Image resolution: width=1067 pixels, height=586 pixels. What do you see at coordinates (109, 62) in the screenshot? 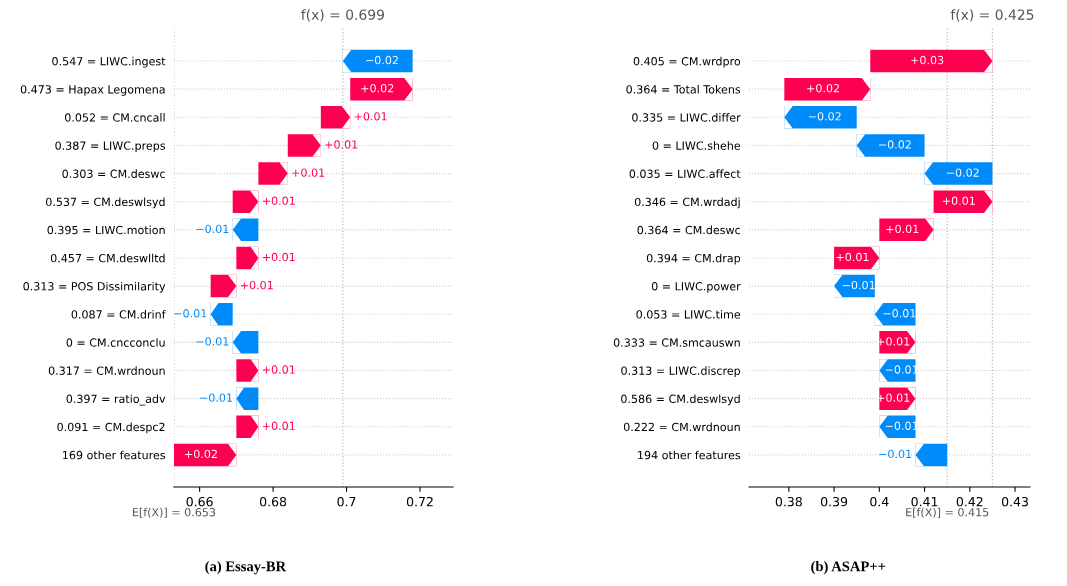
I see `category-label: 0.547 = LIWC.ingest` at bounding box center [109, 62].